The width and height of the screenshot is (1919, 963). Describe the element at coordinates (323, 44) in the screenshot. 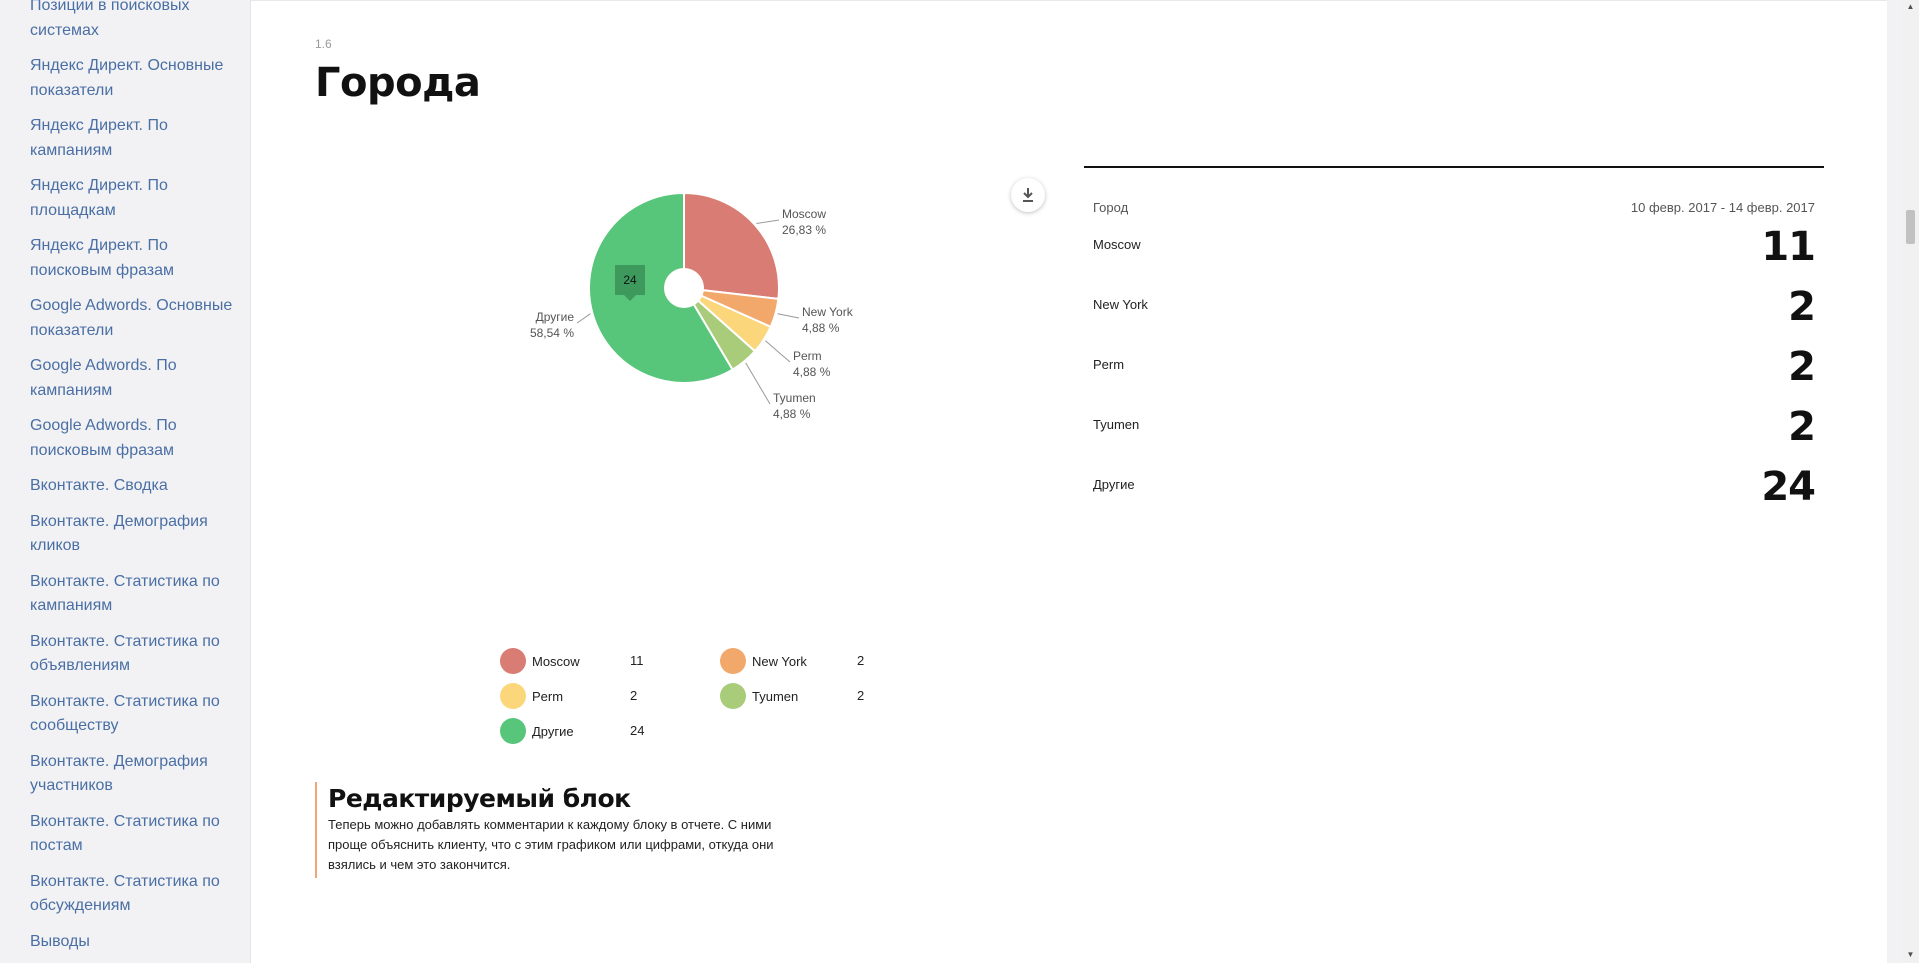

I see `section-number: 1.6` at that location.